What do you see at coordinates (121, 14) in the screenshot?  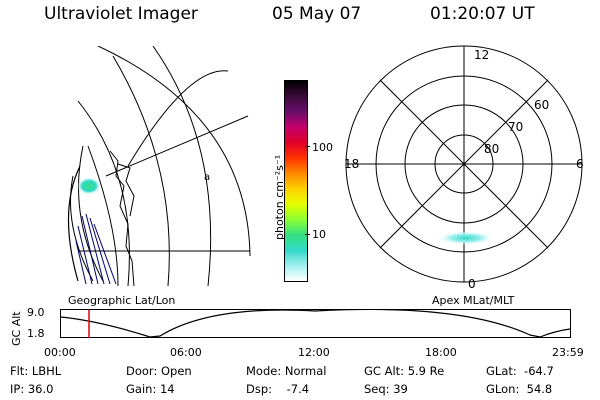 I see `instrument-title: Ultraviolet Imager` at bounding box center [121, 14].